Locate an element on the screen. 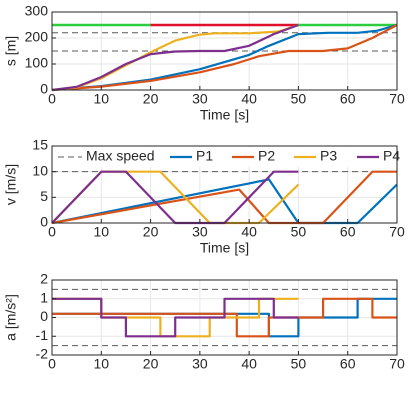  panel-1-x-axis-label: Time [s] is located at coordinates (224, 115).